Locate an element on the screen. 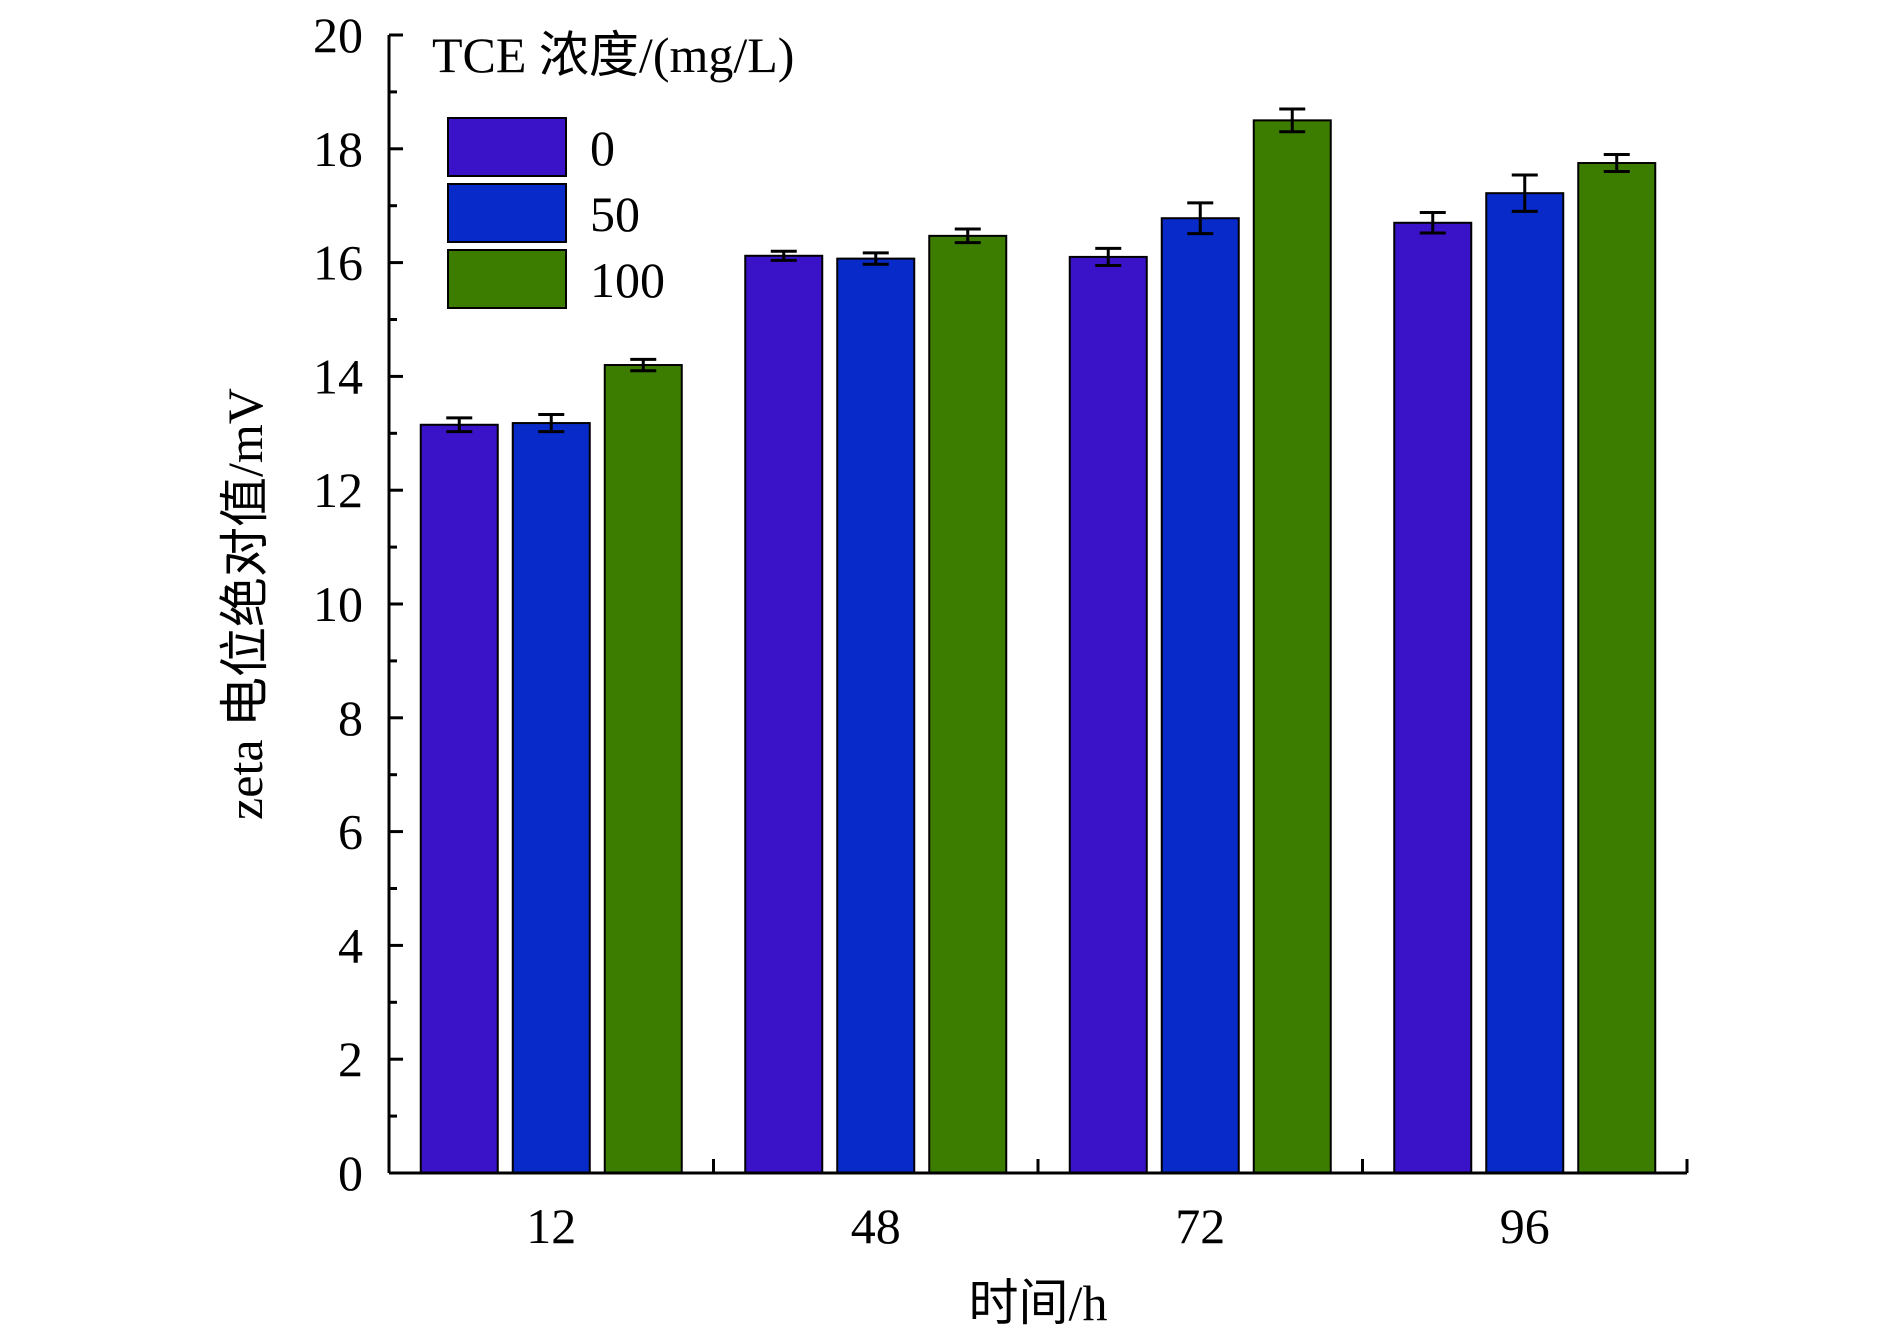 The width and height of the screenshot is (1890, 1344). legend-label: 50 is located at coordinates (615, 214).